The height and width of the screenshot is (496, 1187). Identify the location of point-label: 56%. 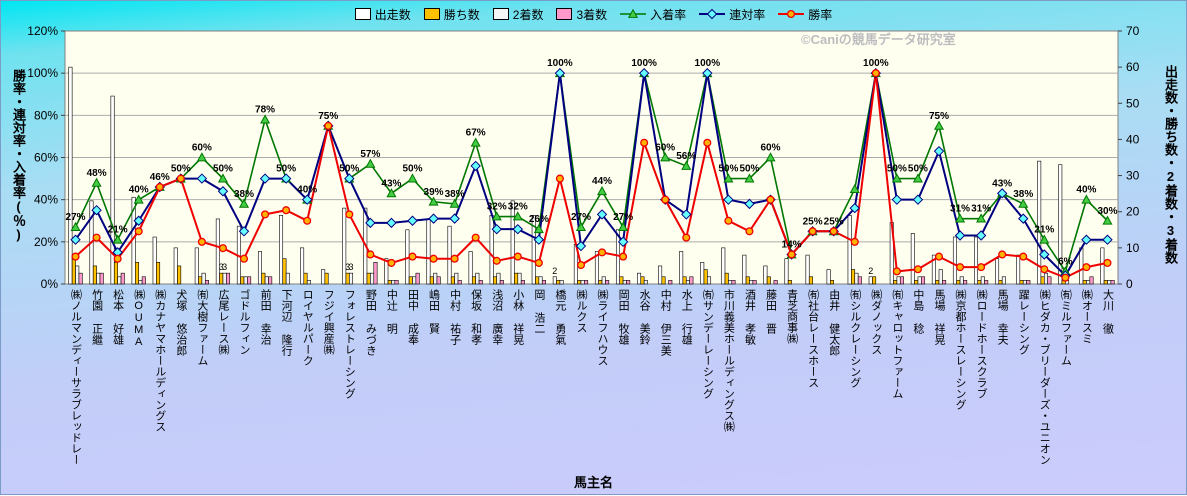
(686, 156).